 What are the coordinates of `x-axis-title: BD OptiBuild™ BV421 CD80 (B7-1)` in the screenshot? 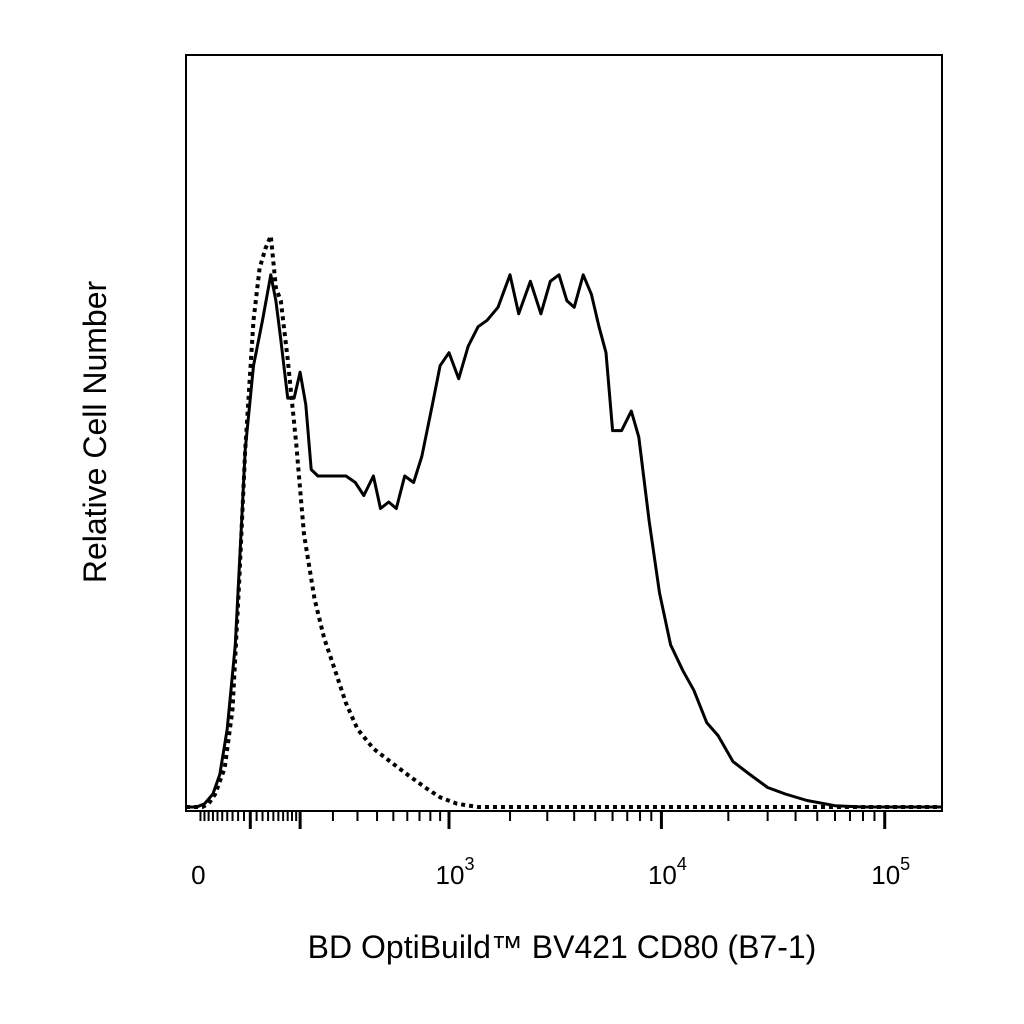 It's located at (562, 947).